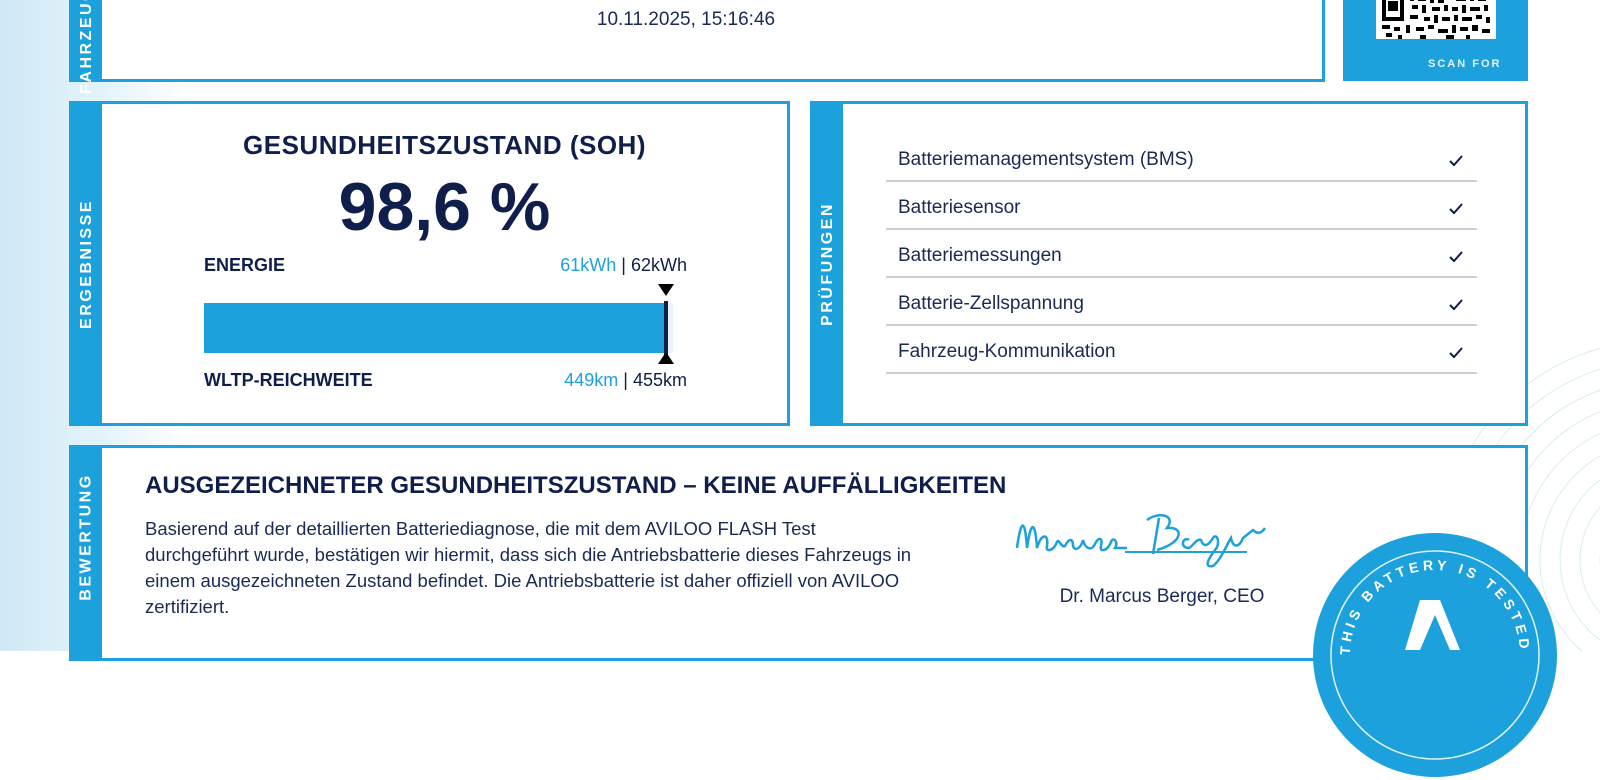  I want to click on list-item: Batterie-Zellspannung, so click(1181, 302).